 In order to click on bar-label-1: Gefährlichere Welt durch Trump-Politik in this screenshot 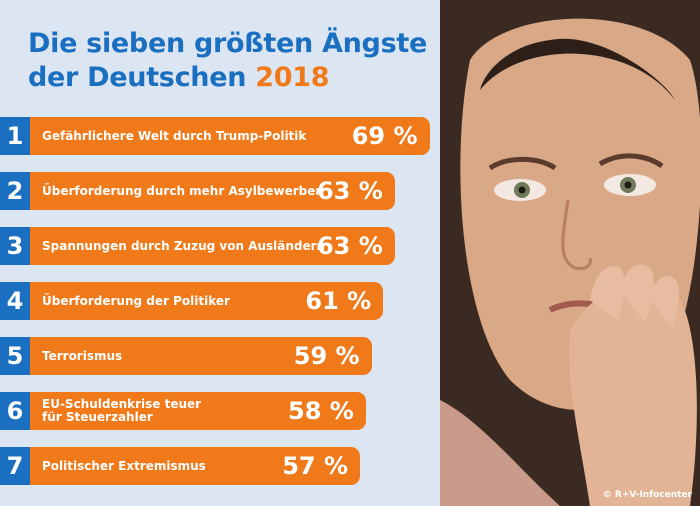, I will do `click(174, 135)`.